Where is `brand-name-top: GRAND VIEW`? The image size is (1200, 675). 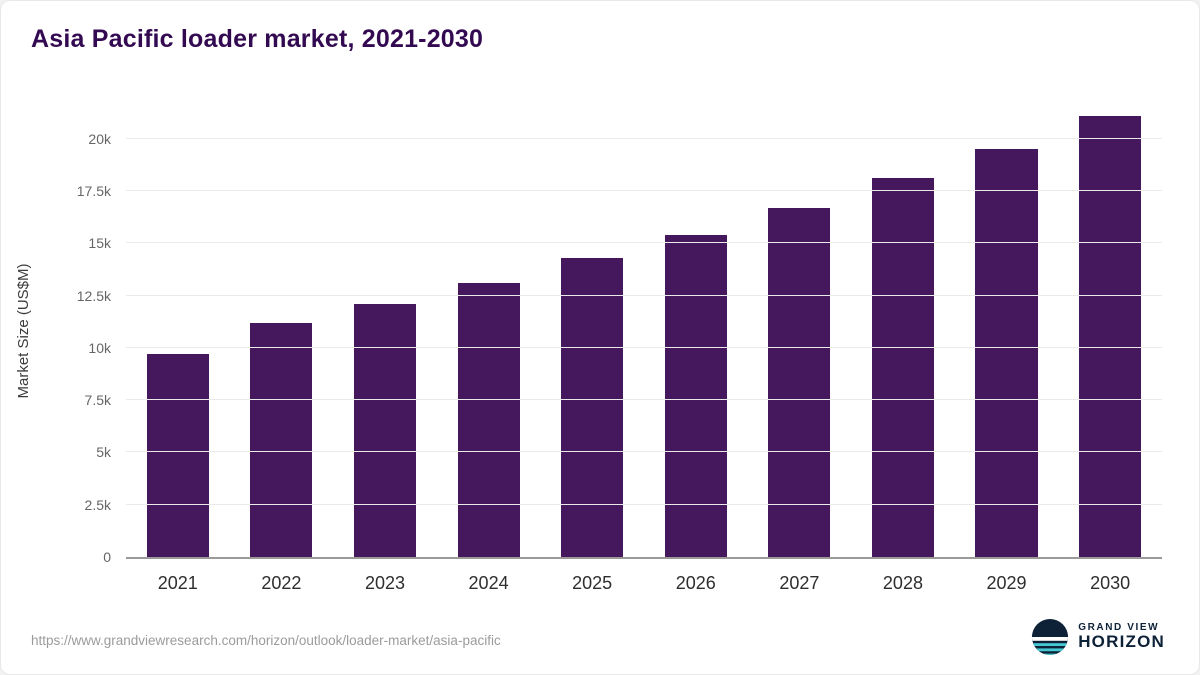 brand-name-top: GRAND VIEW is located at coordinates (1119, 628).